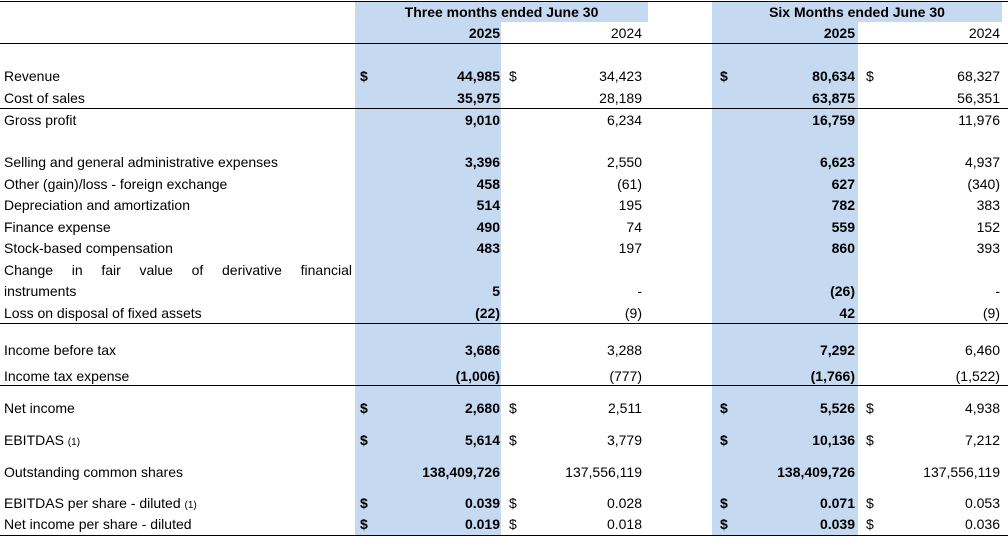 This screenshot has height=537, width=1008. What do you see at coordinates (625, 408) in the screenshot?
I see `value-cell: 2,511` at bounding box center [625, 408].